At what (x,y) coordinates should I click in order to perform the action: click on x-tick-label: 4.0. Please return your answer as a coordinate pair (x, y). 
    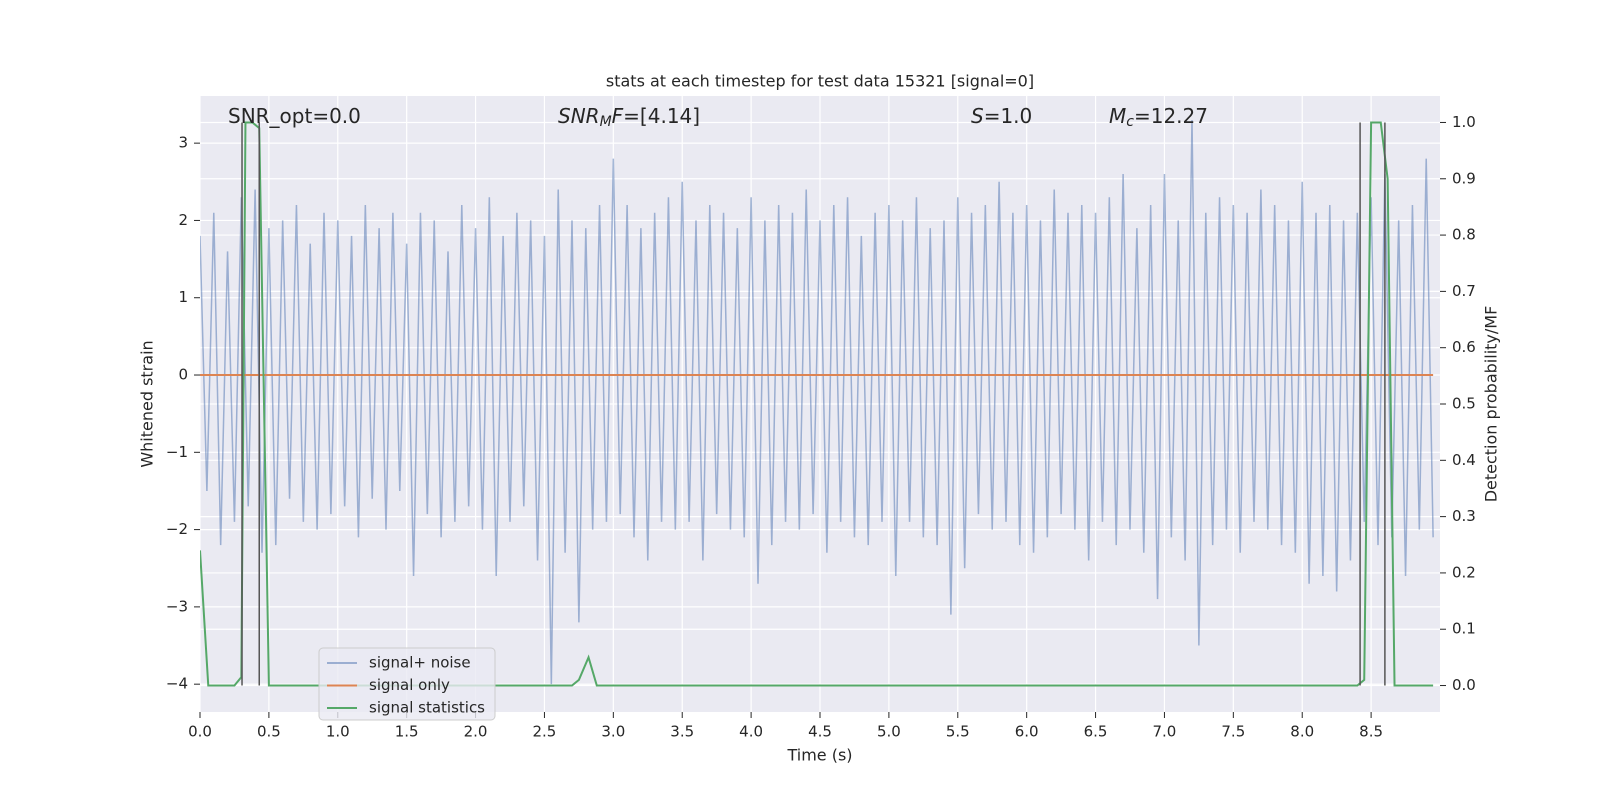
    Looking at the image, I should click on (751, 732).